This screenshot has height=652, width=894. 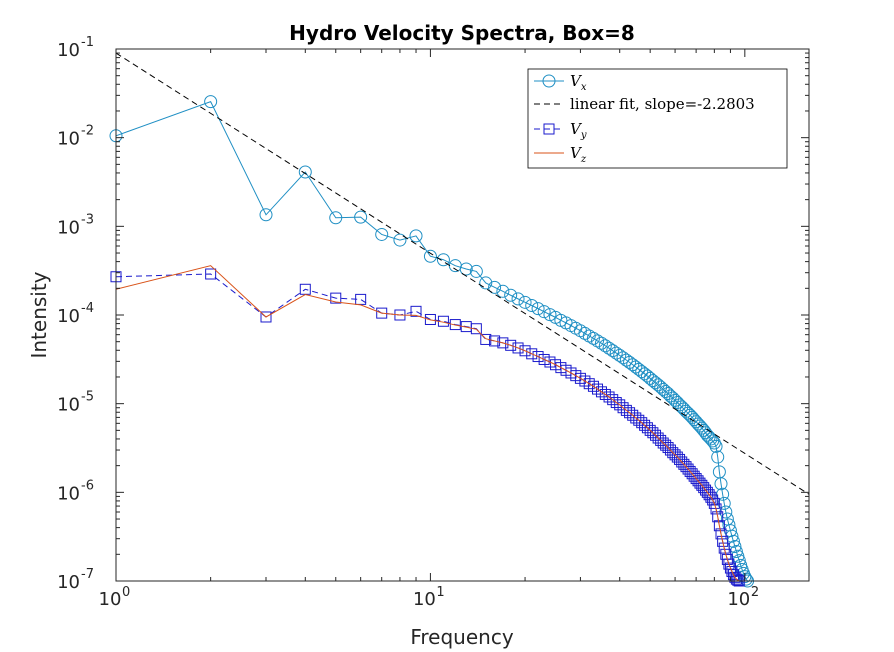 What do you see at coordinates (68, 139) in the screenshot?
I see `y-tick-label-5: 10` at bounding box center [68, 139].